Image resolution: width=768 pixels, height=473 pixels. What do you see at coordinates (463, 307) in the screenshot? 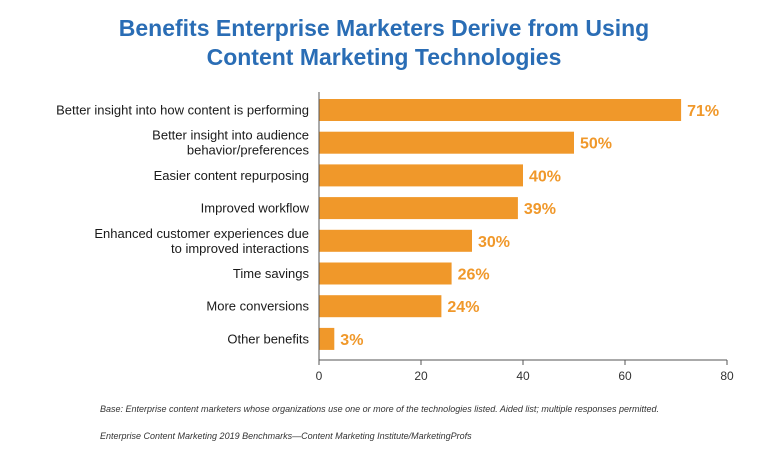
I see `value-label-6: 24%` at bounding box center [463, 307].